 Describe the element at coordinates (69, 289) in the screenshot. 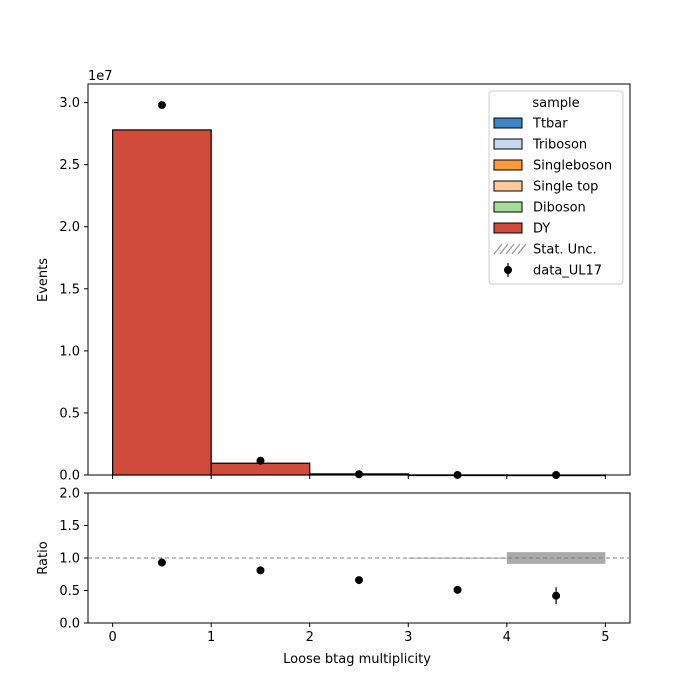

I see `y-tick-label: 1.5` at that location.